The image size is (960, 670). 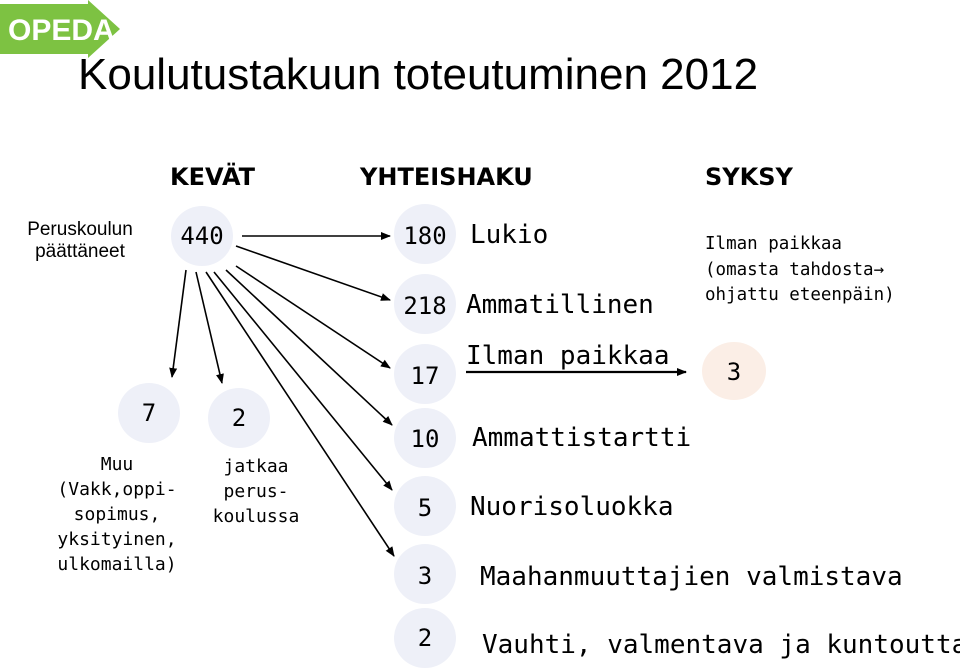 I want to click on continue-label-line: perus-, so click(x=256, y=491).